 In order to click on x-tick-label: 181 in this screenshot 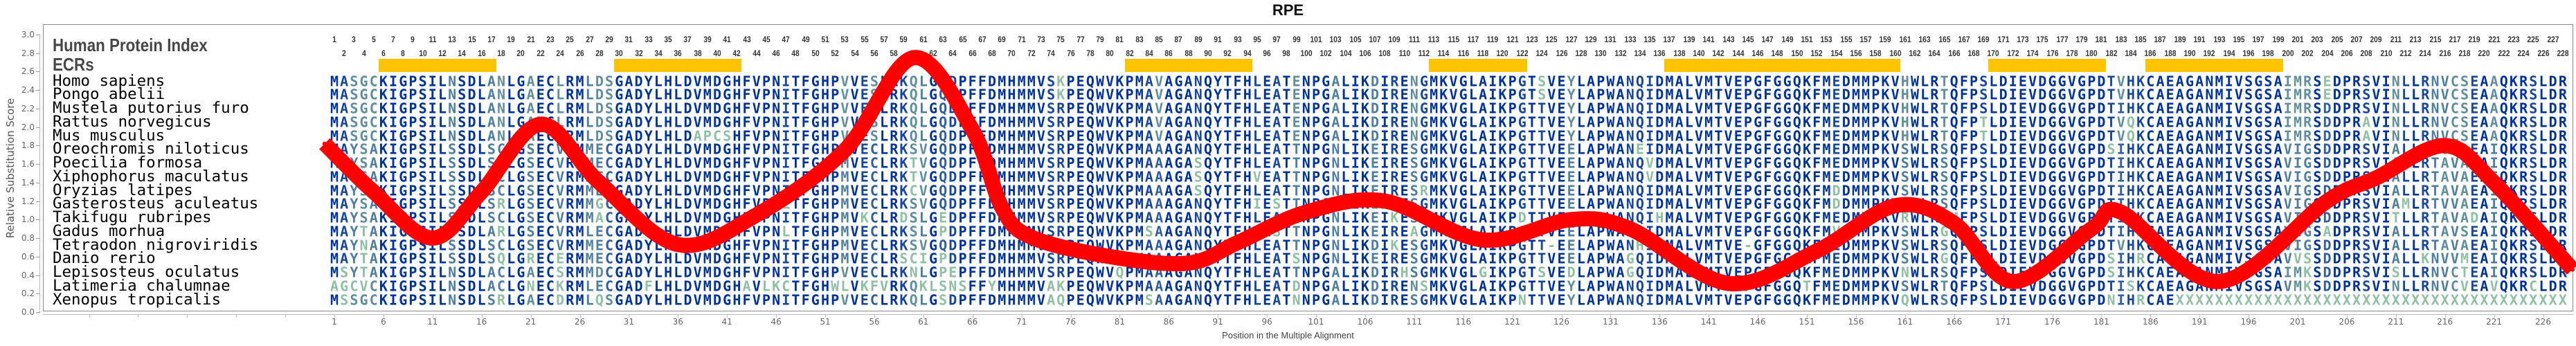, I will do `click(2101, 322)`.